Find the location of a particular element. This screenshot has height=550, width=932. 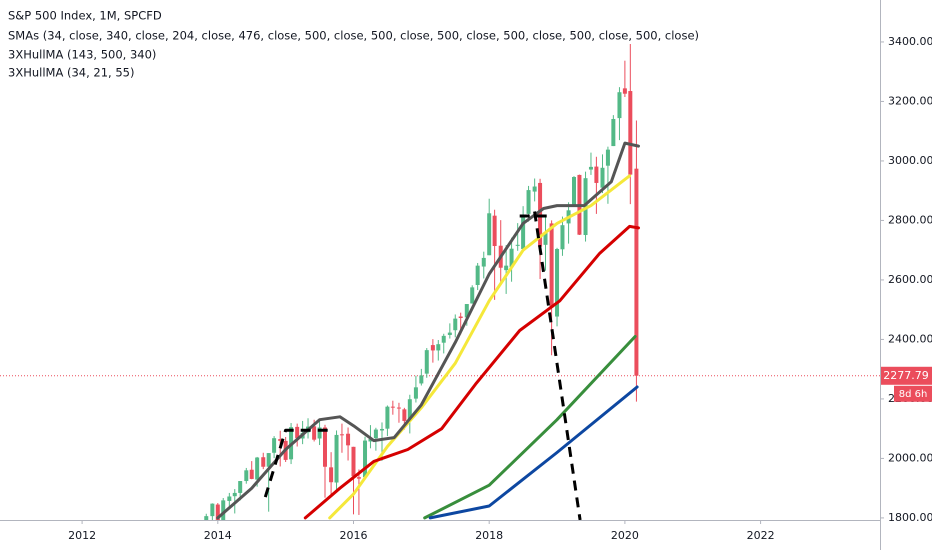

chart-title: S&P 500 Index, 1M, SPCFD is located at coordinates (85, 16).